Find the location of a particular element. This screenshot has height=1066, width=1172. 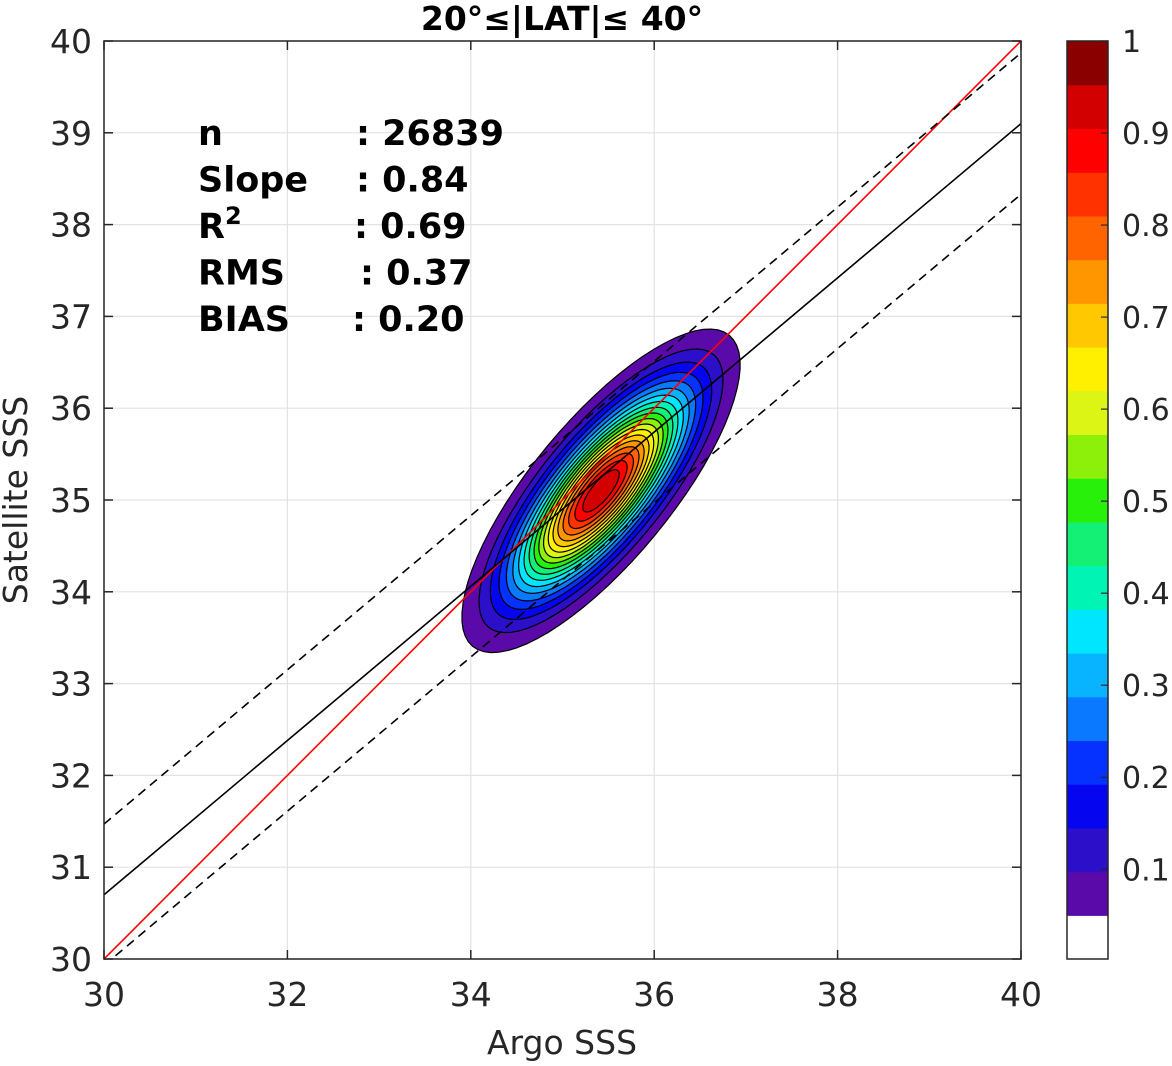

stat-label: BIAS is located at coordinates (244, 320).